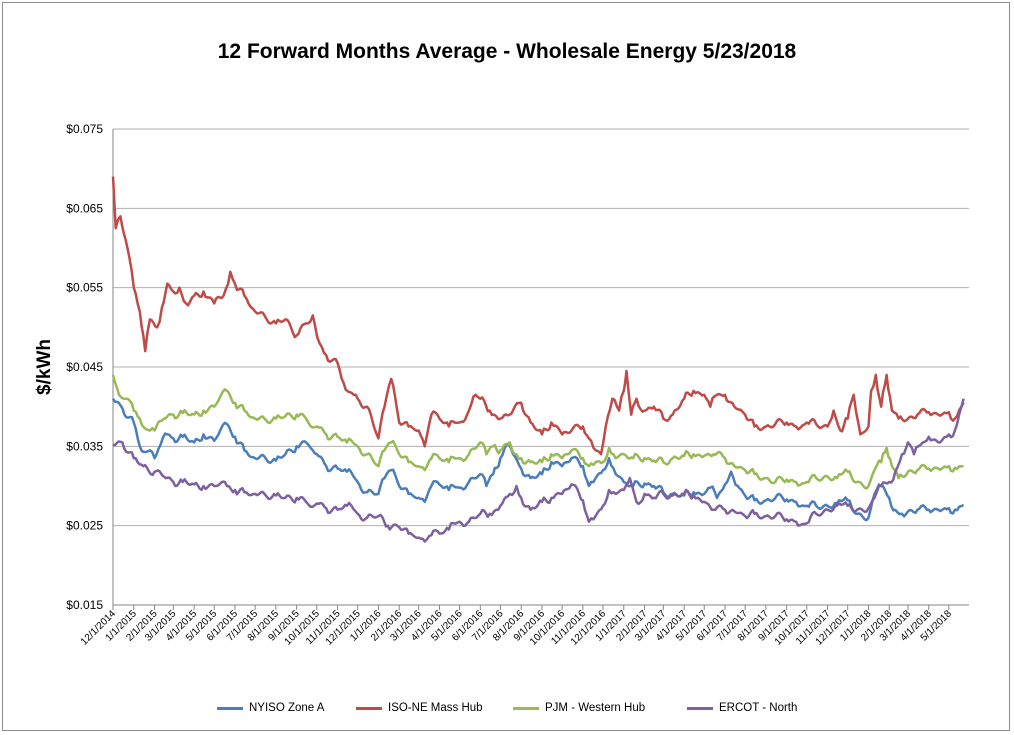 The width and height of the screenshot is (1014, 735). I want to click on y-axis-label: $/kWh, so click(44, 367).